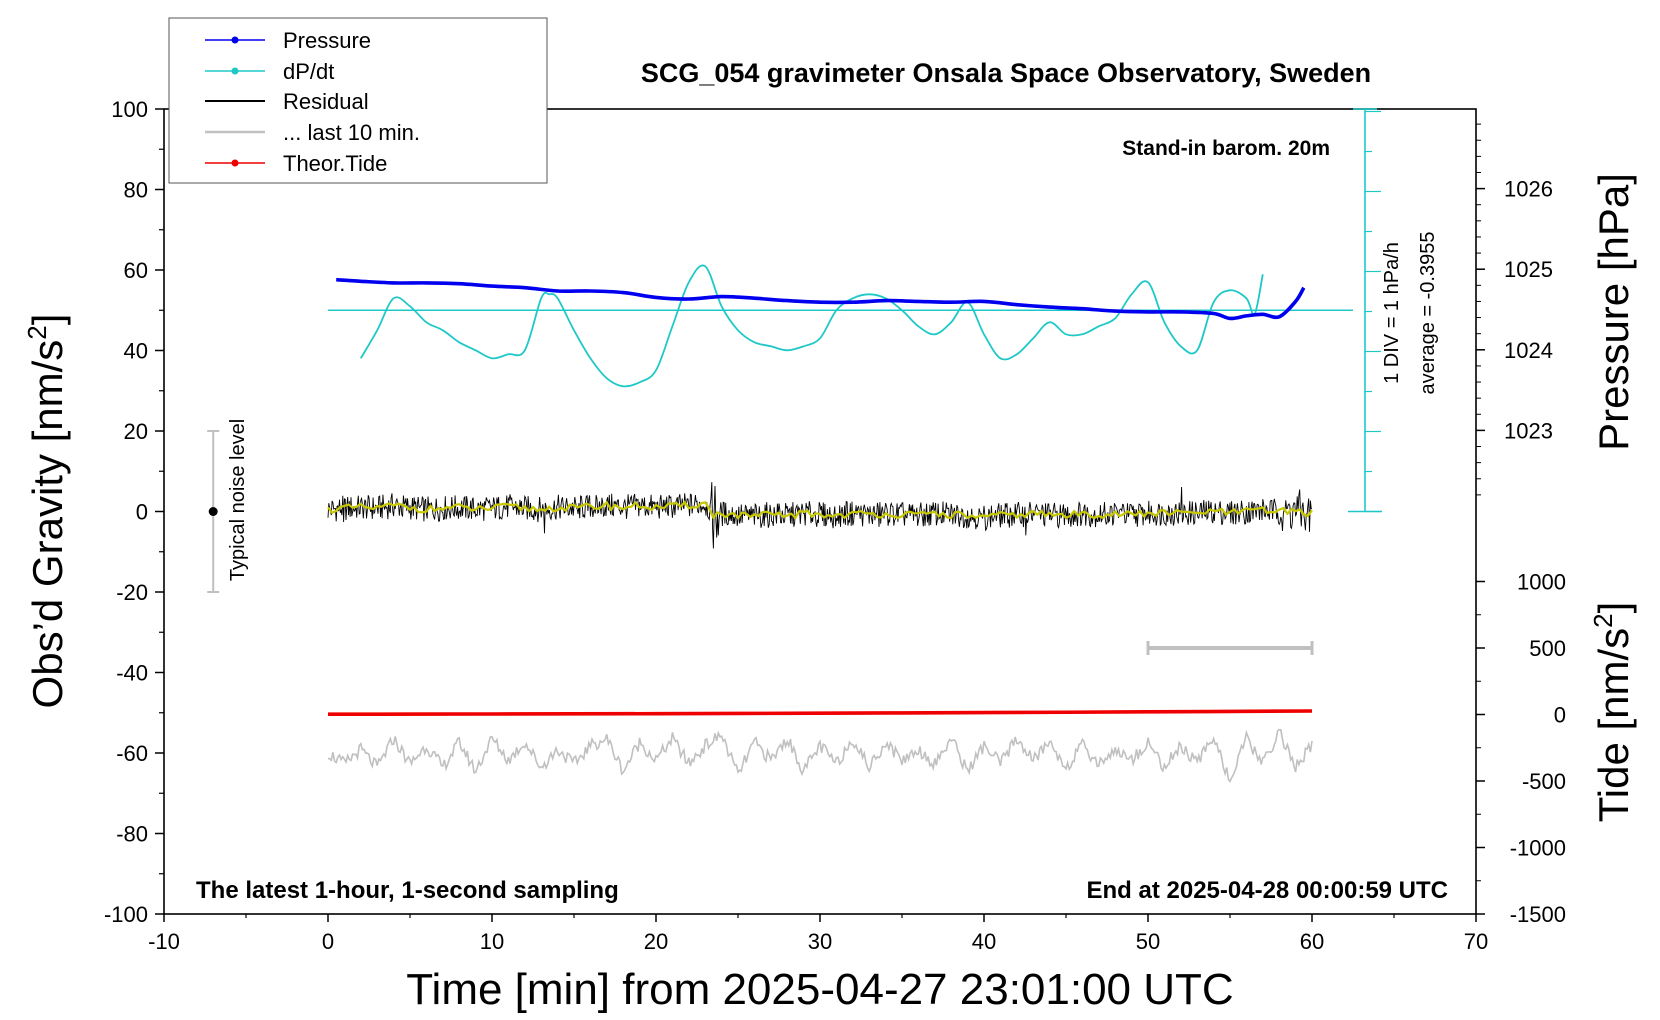  What do you see at coordinates (1528, 269) in the screenshot?
I see `pressure-tick-label: 1025` at bounding box center [1528, 269].